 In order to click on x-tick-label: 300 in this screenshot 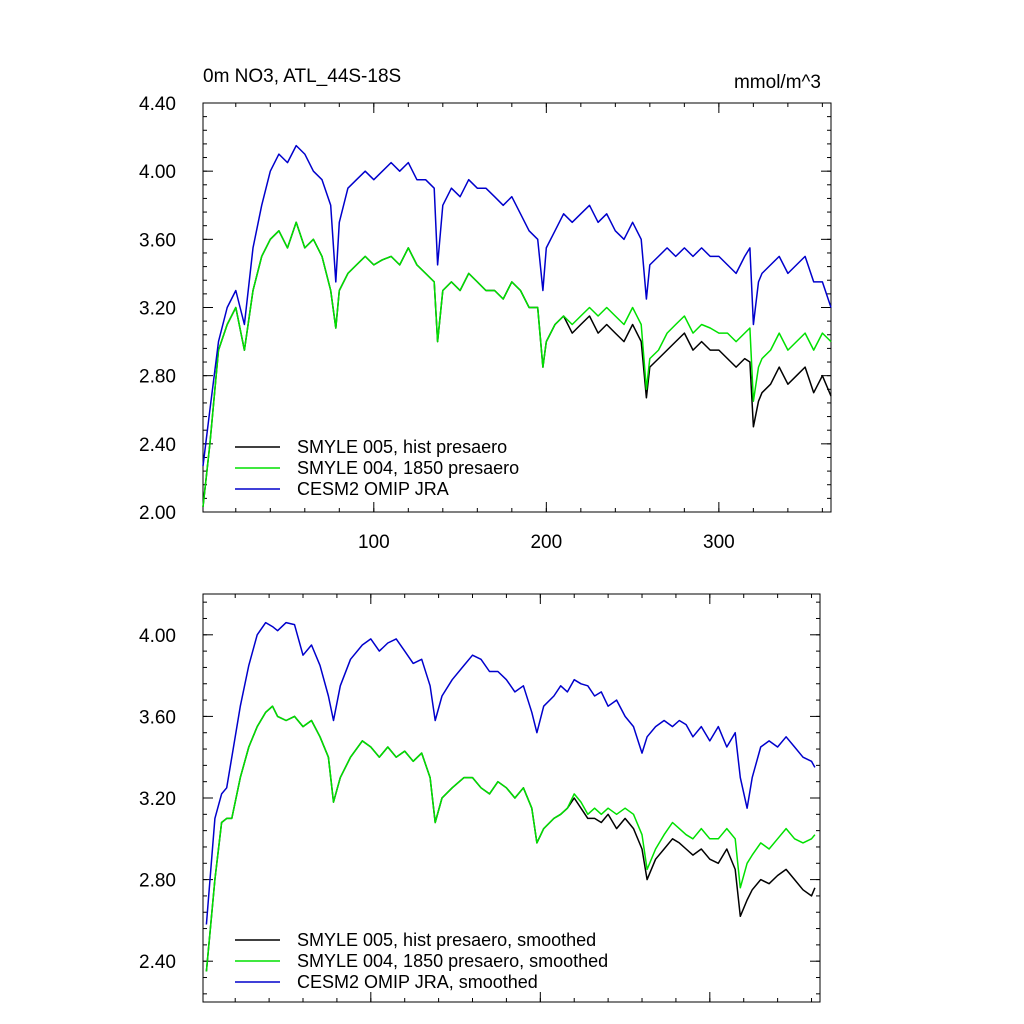, I will do `click(719, 542)`.